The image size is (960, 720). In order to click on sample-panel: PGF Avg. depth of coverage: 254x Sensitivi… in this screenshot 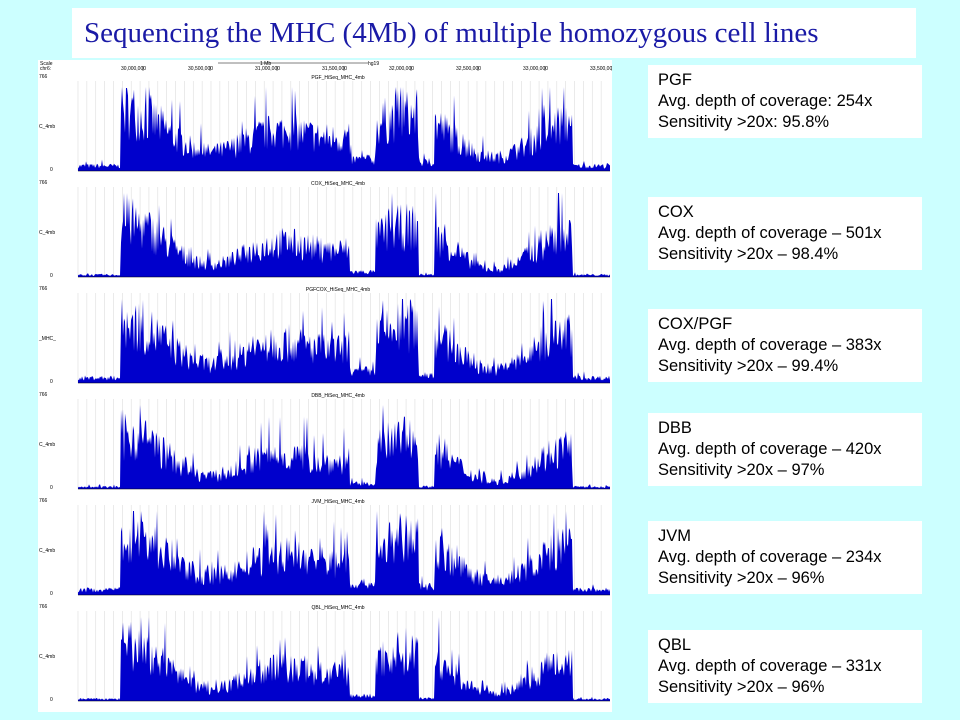, I will do `click(785, 101)`.